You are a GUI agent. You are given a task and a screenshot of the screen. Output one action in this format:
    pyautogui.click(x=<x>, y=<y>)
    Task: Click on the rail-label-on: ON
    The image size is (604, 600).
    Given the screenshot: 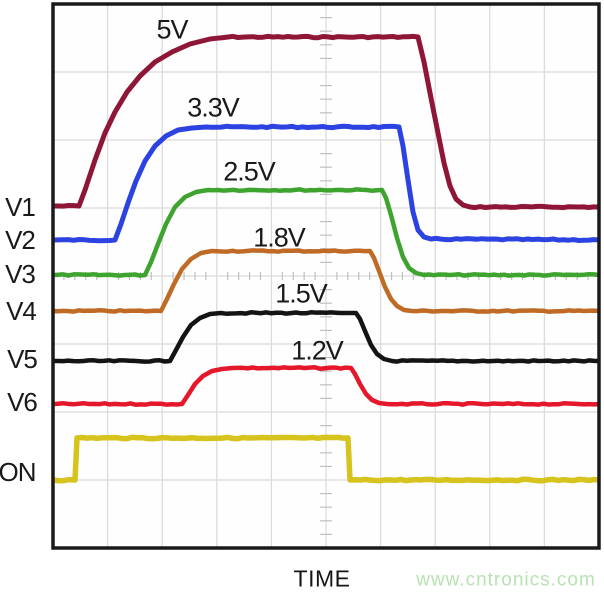 What is the action you would take?
    pyautogui.click(x=18, y=472)
    